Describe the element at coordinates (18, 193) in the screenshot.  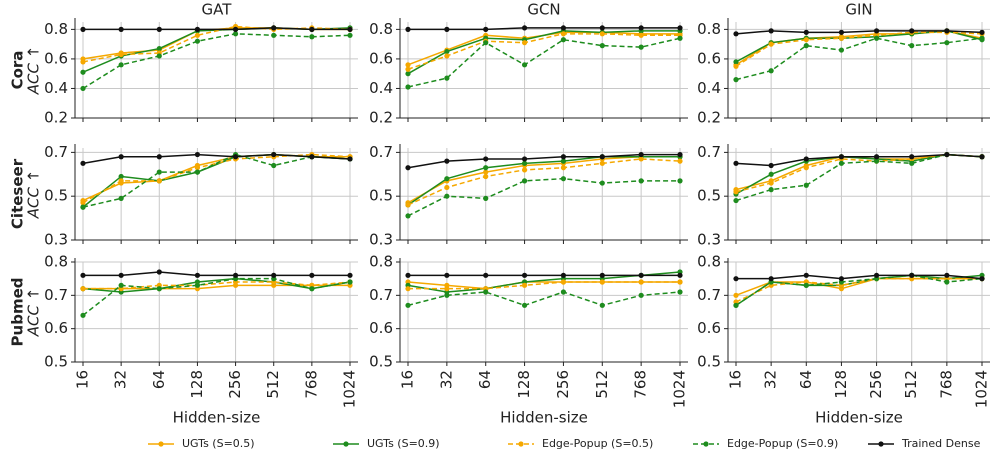
I see `row-label: Citeseer` at that location.